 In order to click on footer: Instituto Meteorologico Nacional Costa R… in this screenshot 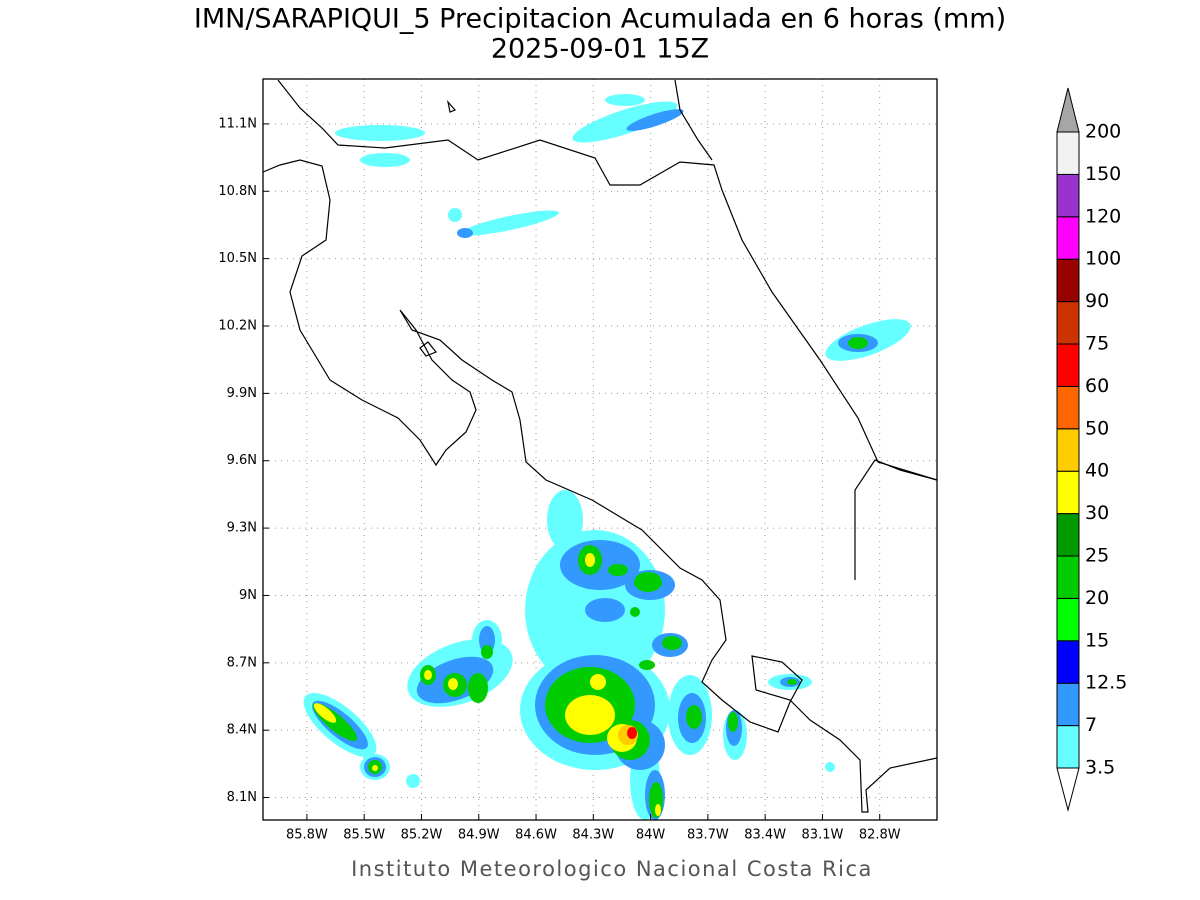, I will do `click(612, 869)`.